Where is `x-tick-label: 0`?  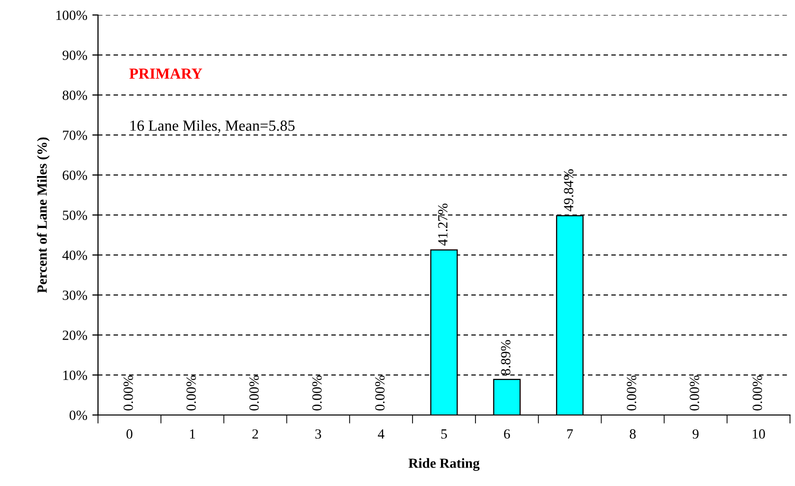
x-tick-label: 0 is located at coordinates (129, 434).